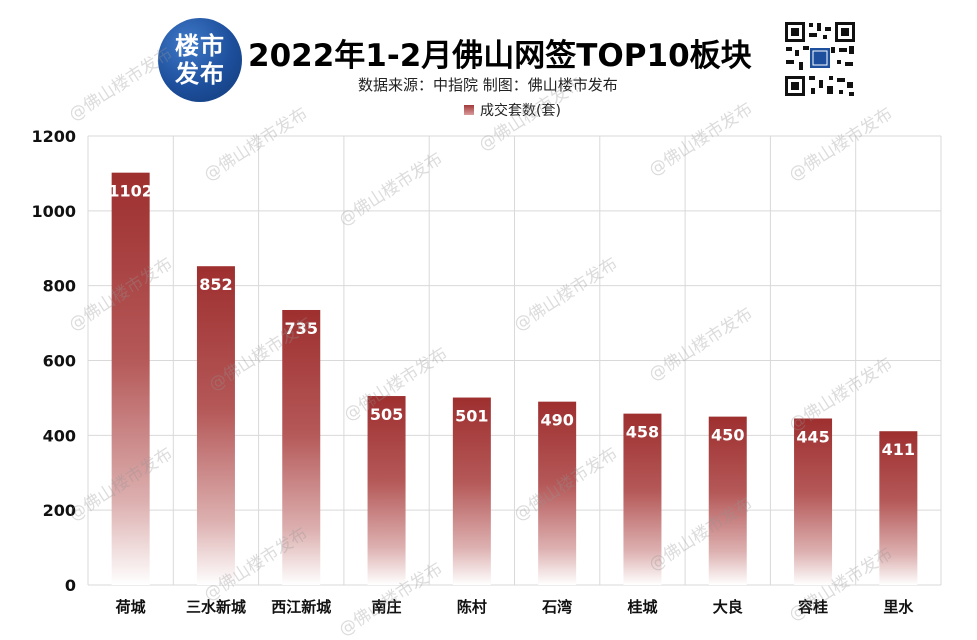  Describe the element at coordinates (727, 435) in the screenshot. I see `data-label: 450` at that location.